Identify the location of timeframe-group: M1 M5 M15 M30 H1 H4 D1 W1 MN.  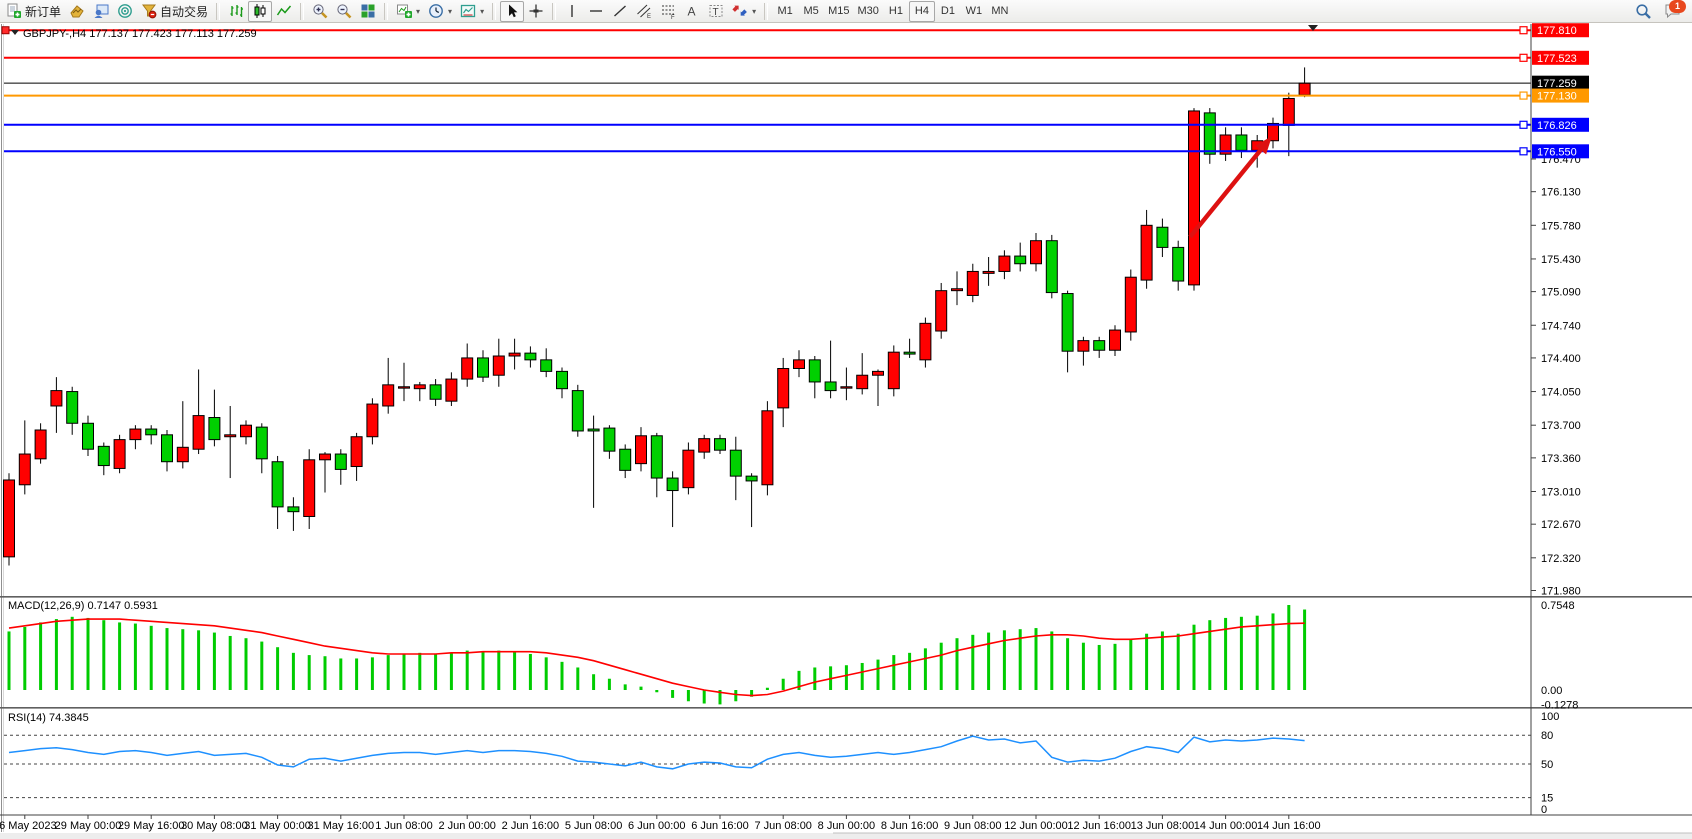
(892, 11).